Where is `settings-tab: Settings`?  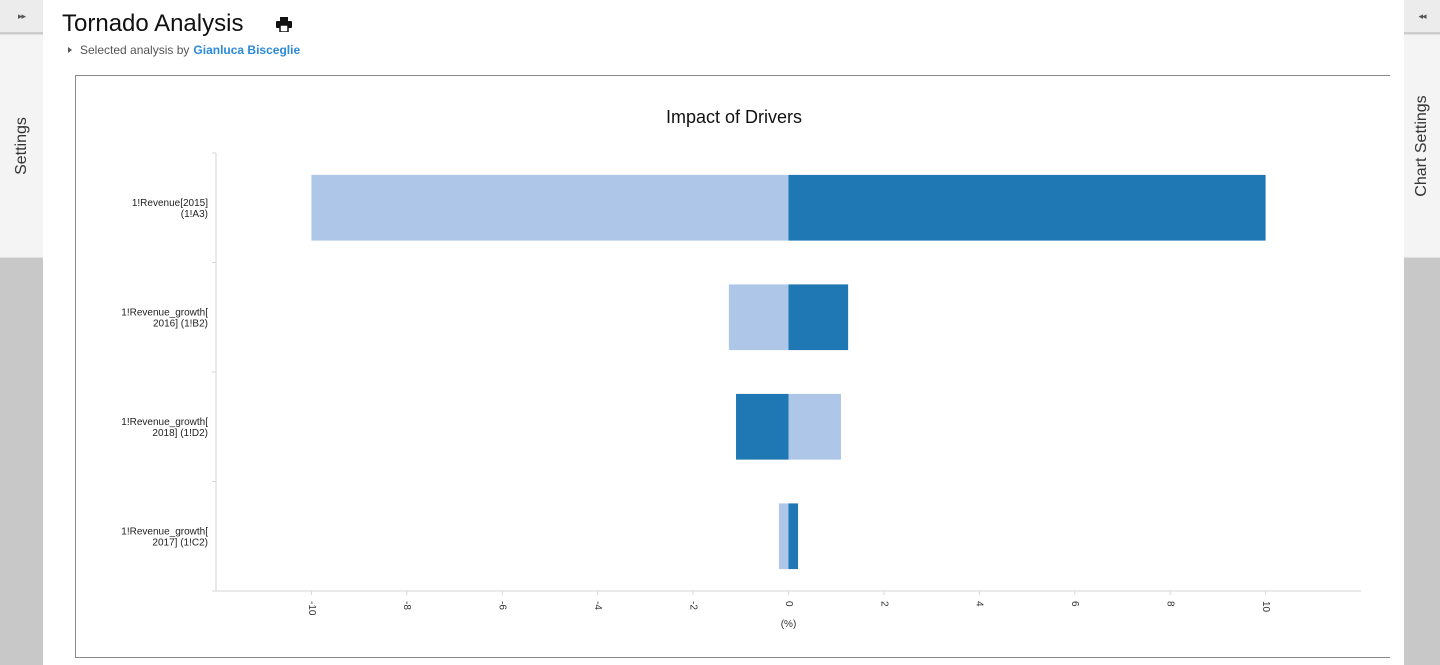 settings-tab: Settings is located at coordinates (21, 146).